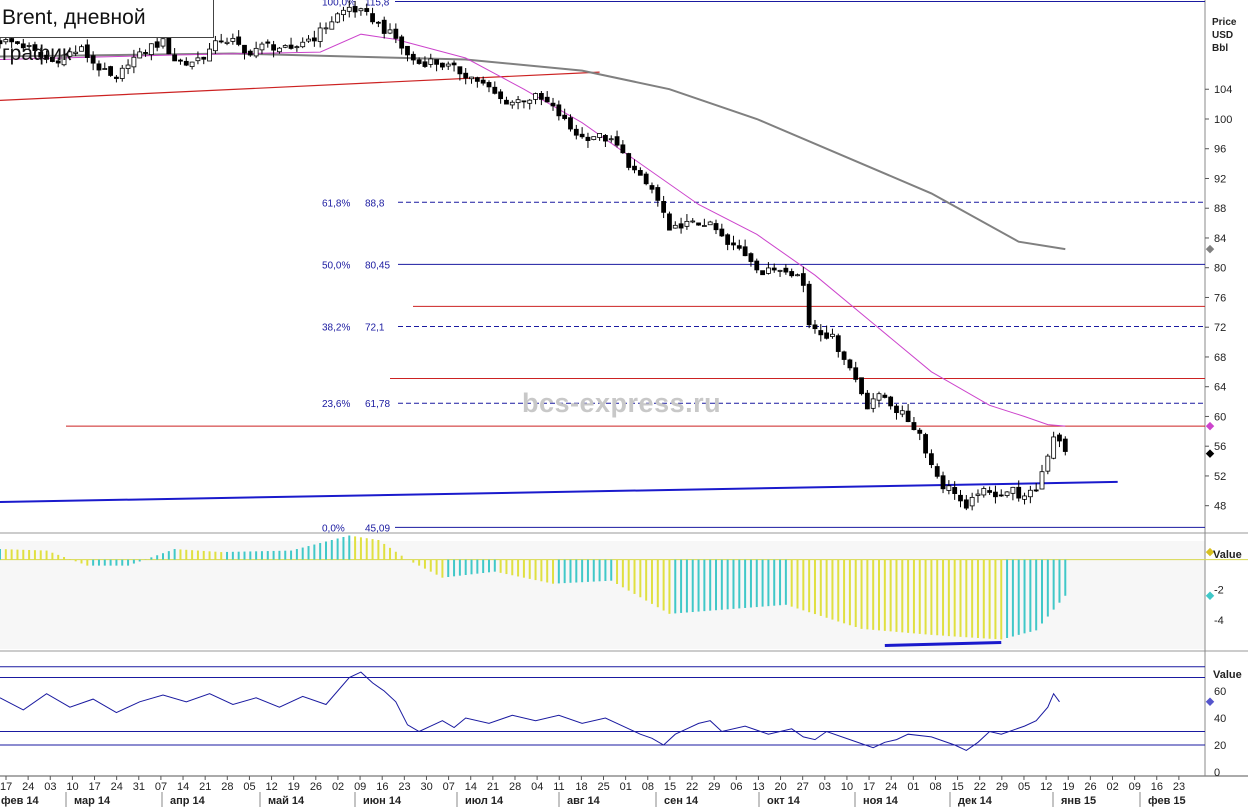 The width and height of the screenshot is (1248, 807). Describe the element at coordinates (1220, 298) in the screenshot. I see `price-tick-label: 76` at that location.